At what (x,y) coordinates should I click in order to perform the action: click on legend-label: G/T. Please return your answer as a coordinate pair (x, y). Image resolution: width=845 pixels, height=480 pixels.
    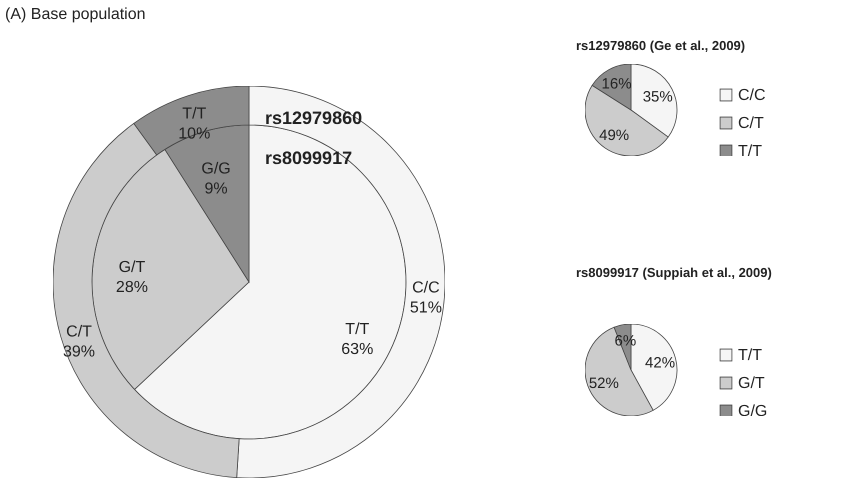
    Looking at the image, I should click on (751, 383).